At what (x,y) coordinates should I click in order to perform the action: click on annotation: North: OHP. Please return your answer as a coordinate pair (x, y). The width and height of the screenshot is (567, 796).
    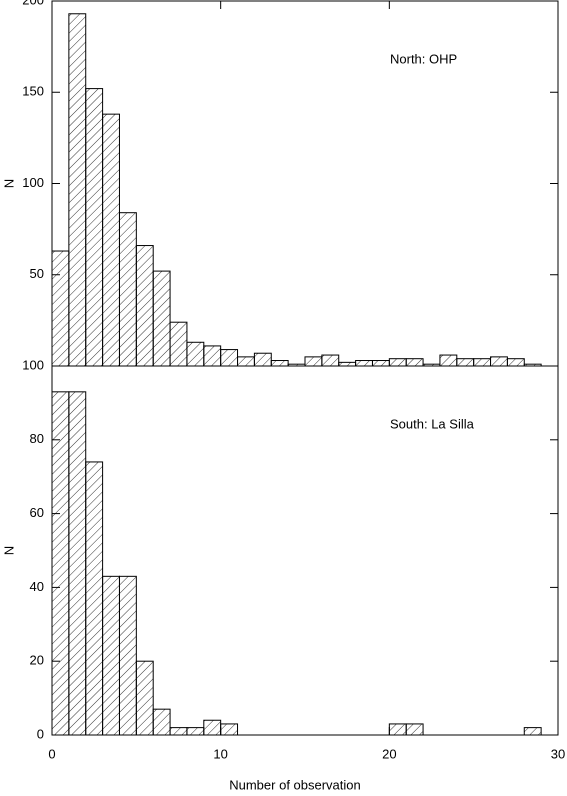
    Looking at the image, I should click on (423, 58).